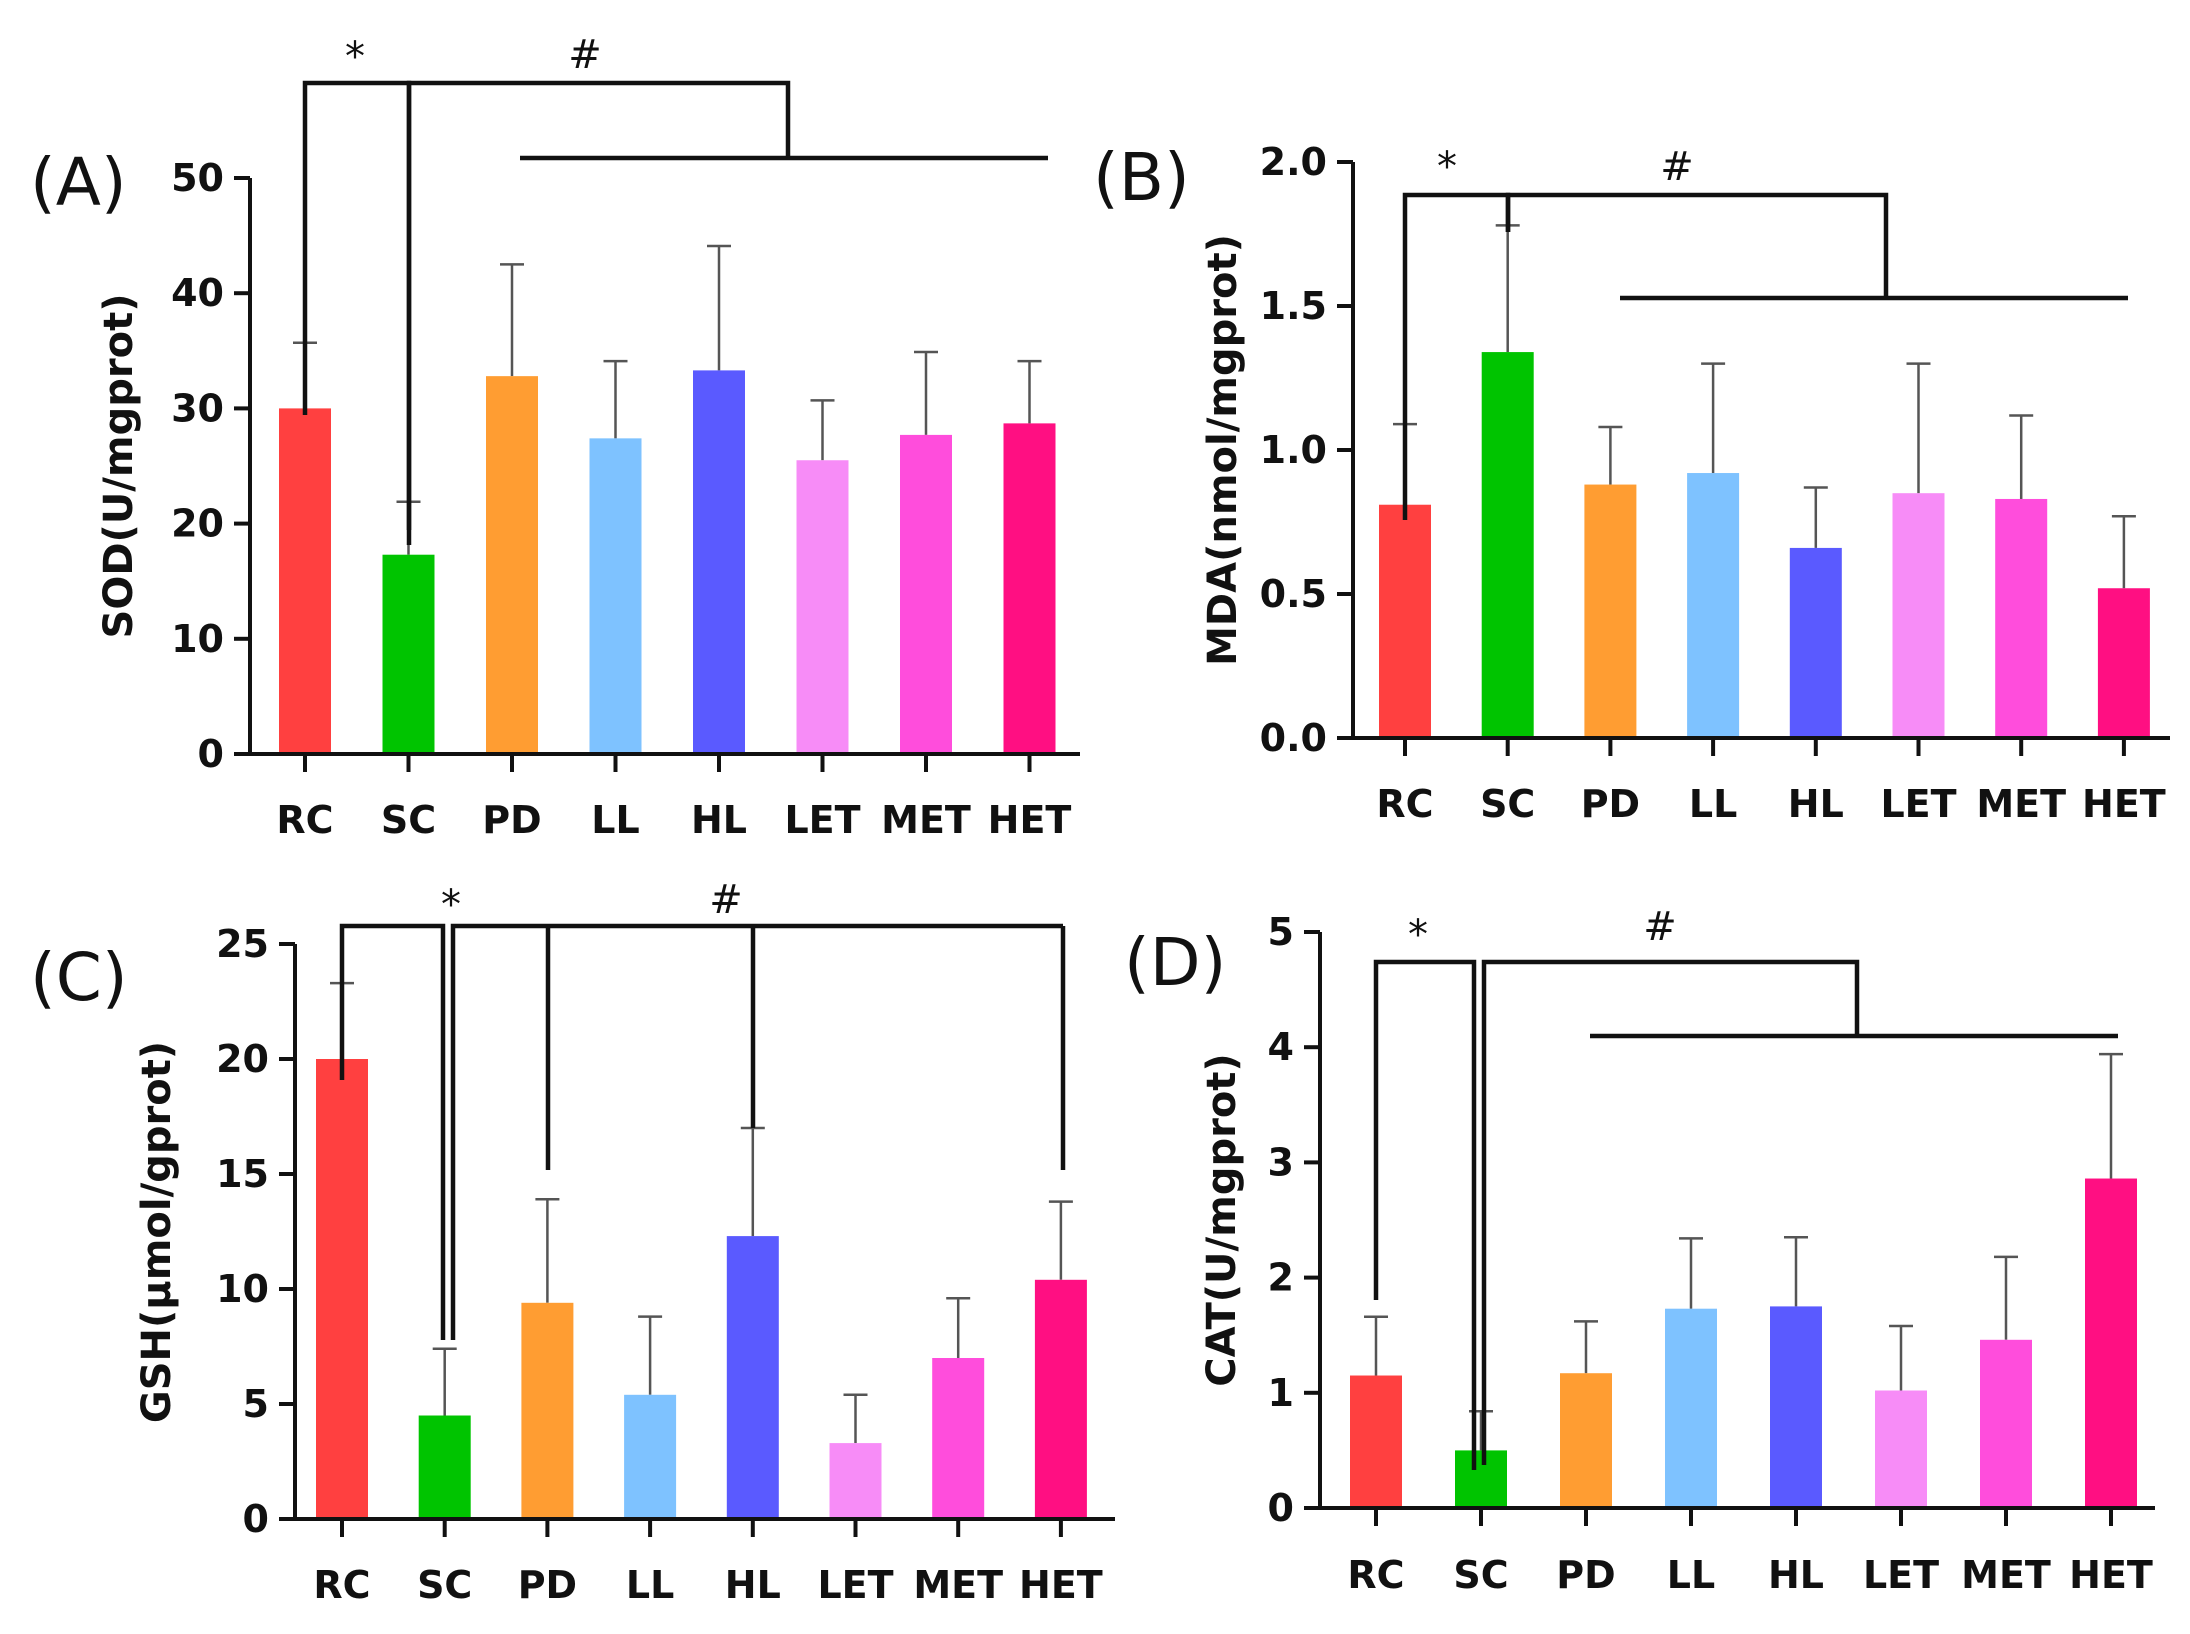  Describe the element at coordinates (1281, 1047) in the screenshot. I see `y-tick-label: 4` at that location.